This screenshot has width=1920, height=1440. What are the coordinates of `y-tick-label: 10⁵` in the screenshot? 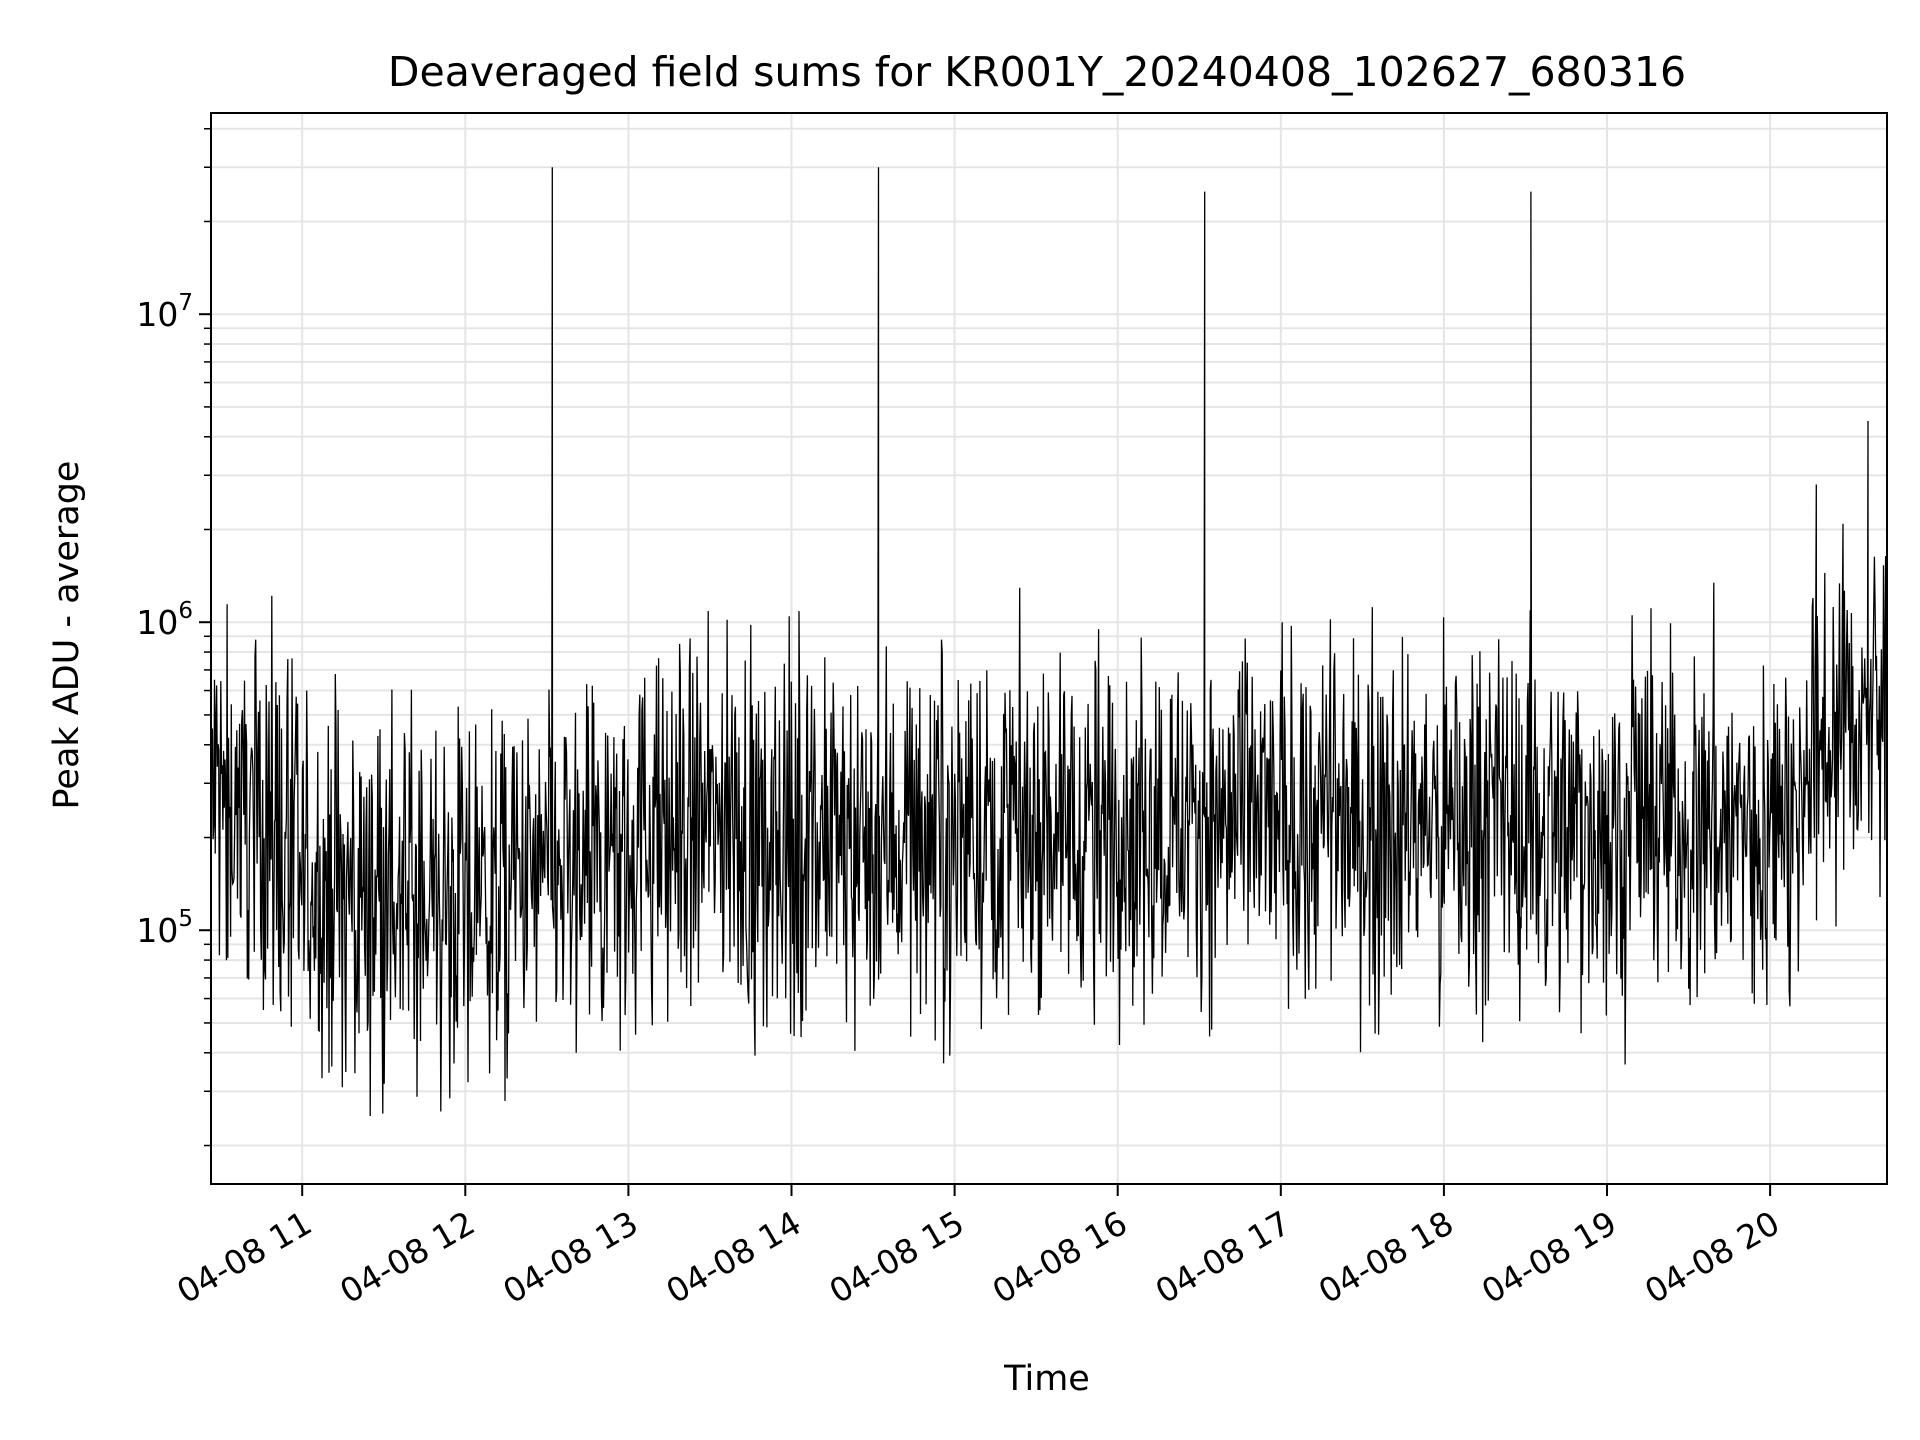 It's located at (164, 928).